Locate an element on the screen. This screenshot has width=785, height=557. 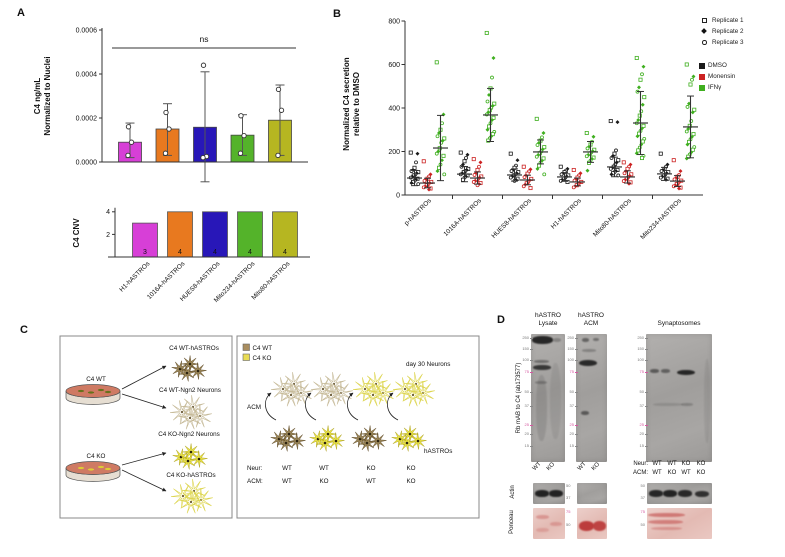
synaptosomes-column-header: Synaptosomes is located at coordinates (679, 323).